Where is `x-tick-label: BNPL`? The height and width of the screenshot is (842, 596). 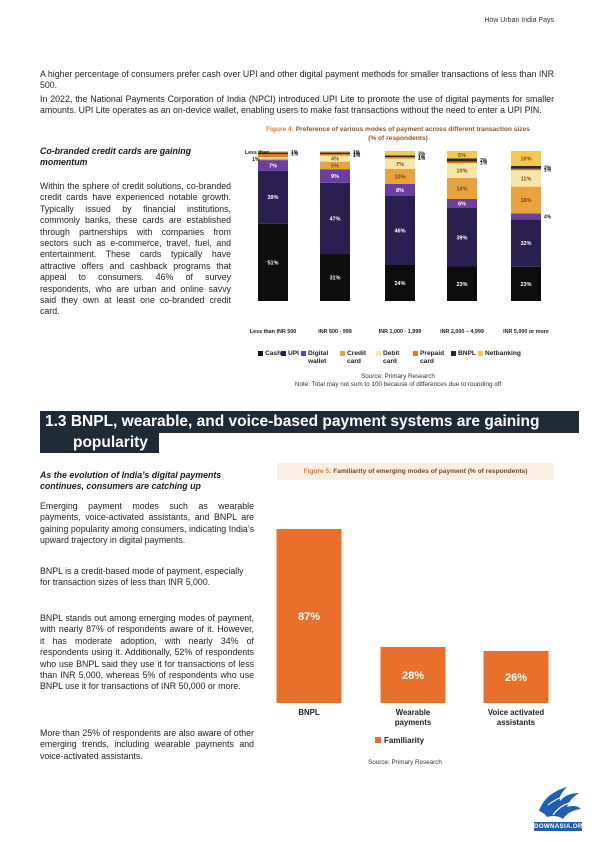 x-tick-label: BNPL is located at coordinates (308, 712).